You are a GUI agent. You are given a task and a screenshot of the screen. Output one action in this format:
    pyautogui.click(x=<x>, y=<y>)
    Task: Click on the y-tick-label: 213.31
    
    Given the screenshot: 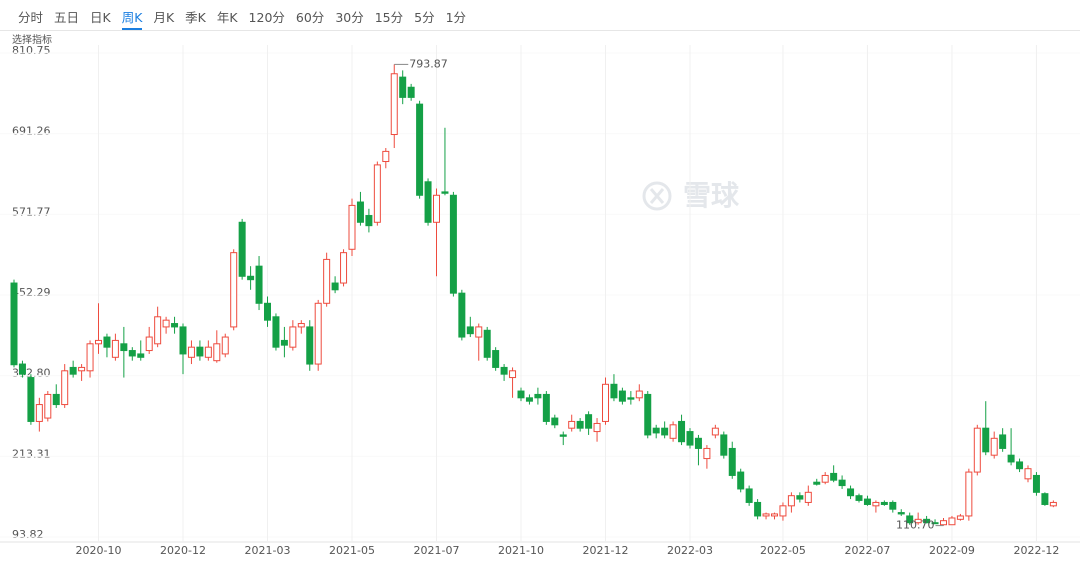 What is the action you would take?
    pyautogui.click(x=31, y=453)
    